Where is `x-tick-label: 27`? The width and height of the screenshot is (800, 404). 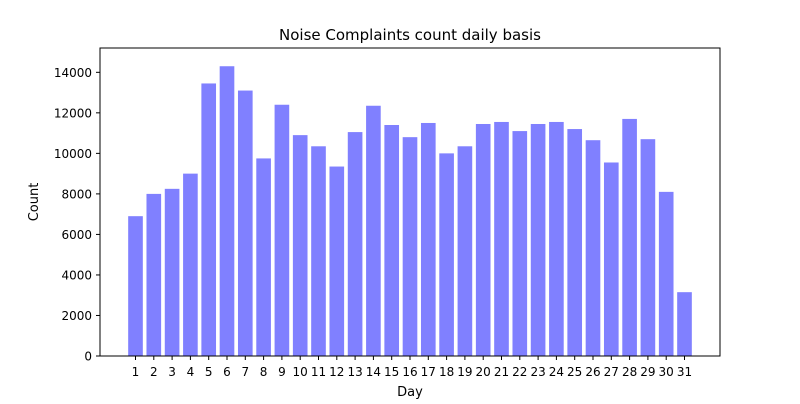 x-tick-label: 27 is located at coordinates (611, 372).